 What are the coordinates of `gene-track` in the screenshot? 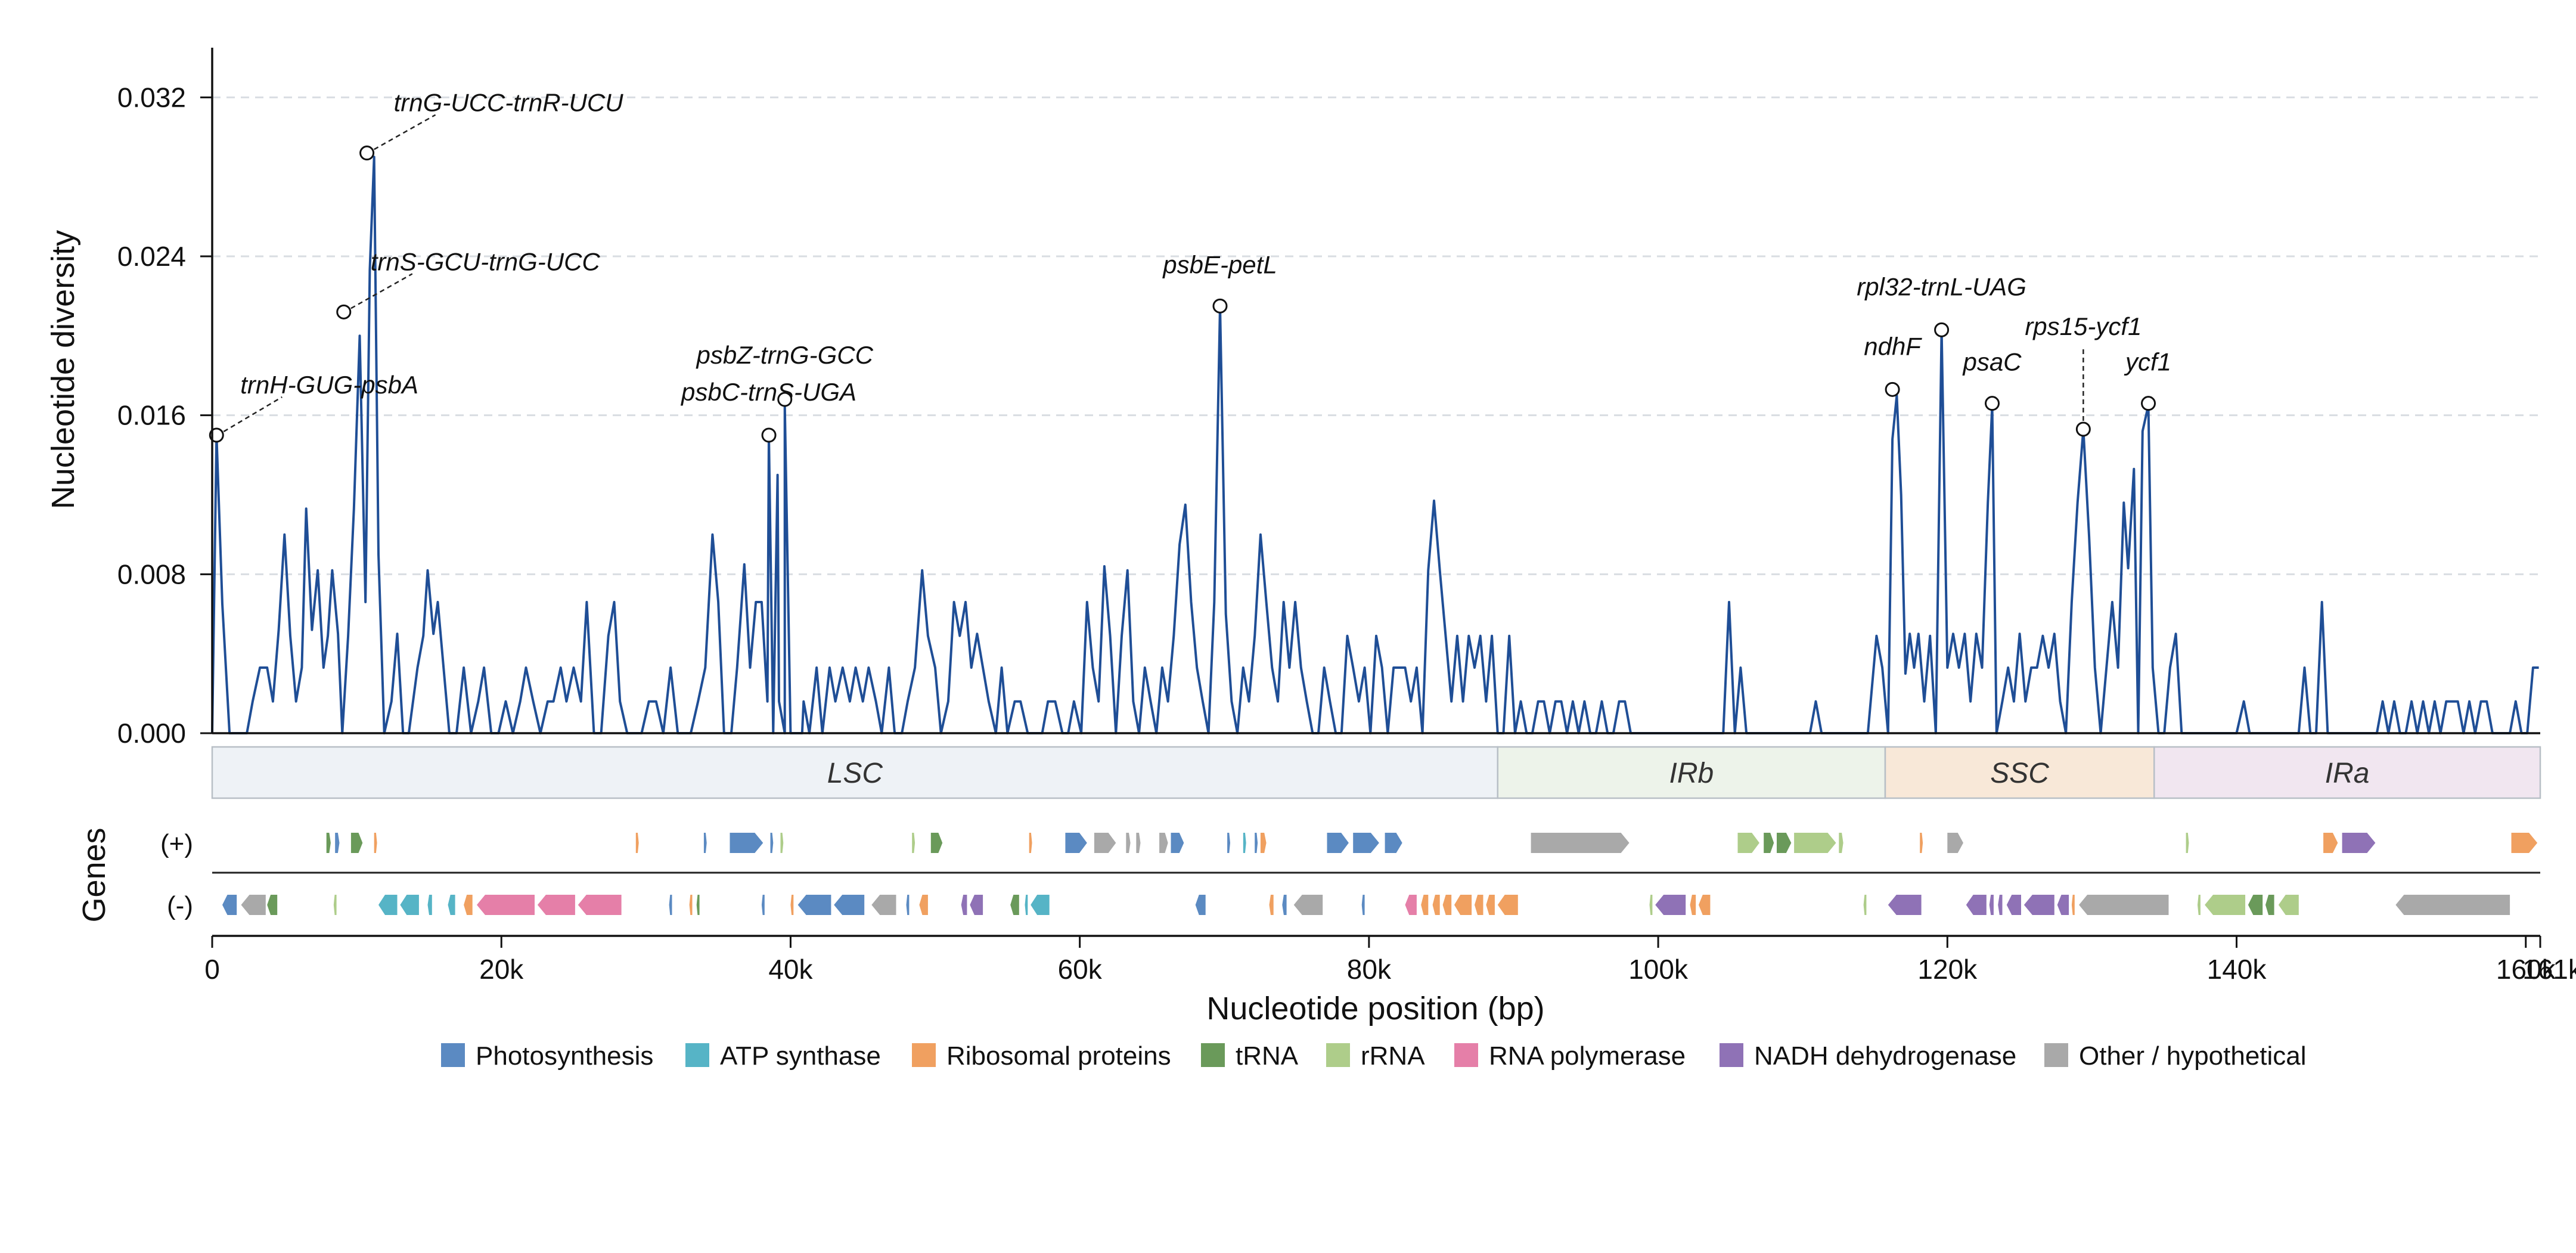 It's located at (1376, 874).